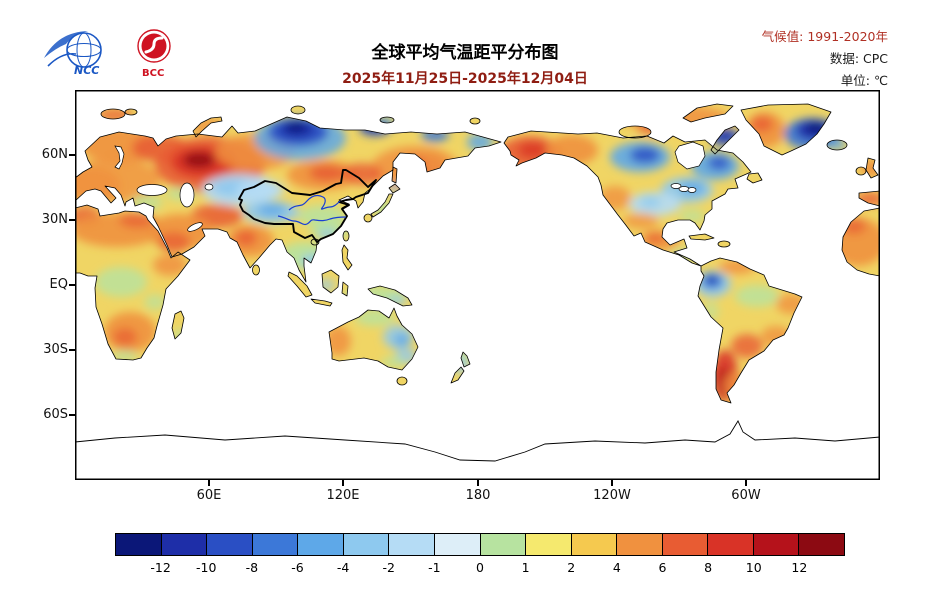 This screenshot has height=594, width=930. What do you see at coordinates (753, 567) in the screenshot?
I see `legend-label-10: 10` at bounding box center [753, 567].